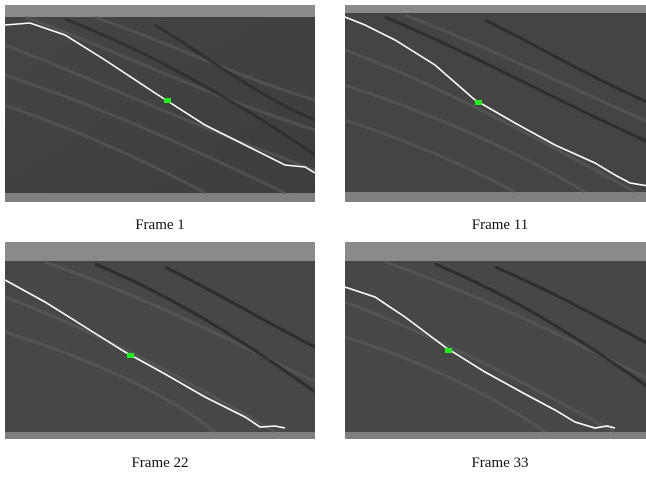 The height and width of the screenshot is (477, 646). What do you see at coordinates (500, 463) in the screenshot?
I see `frame-33-caption: Frame 33` at bounding box center [500, 463].